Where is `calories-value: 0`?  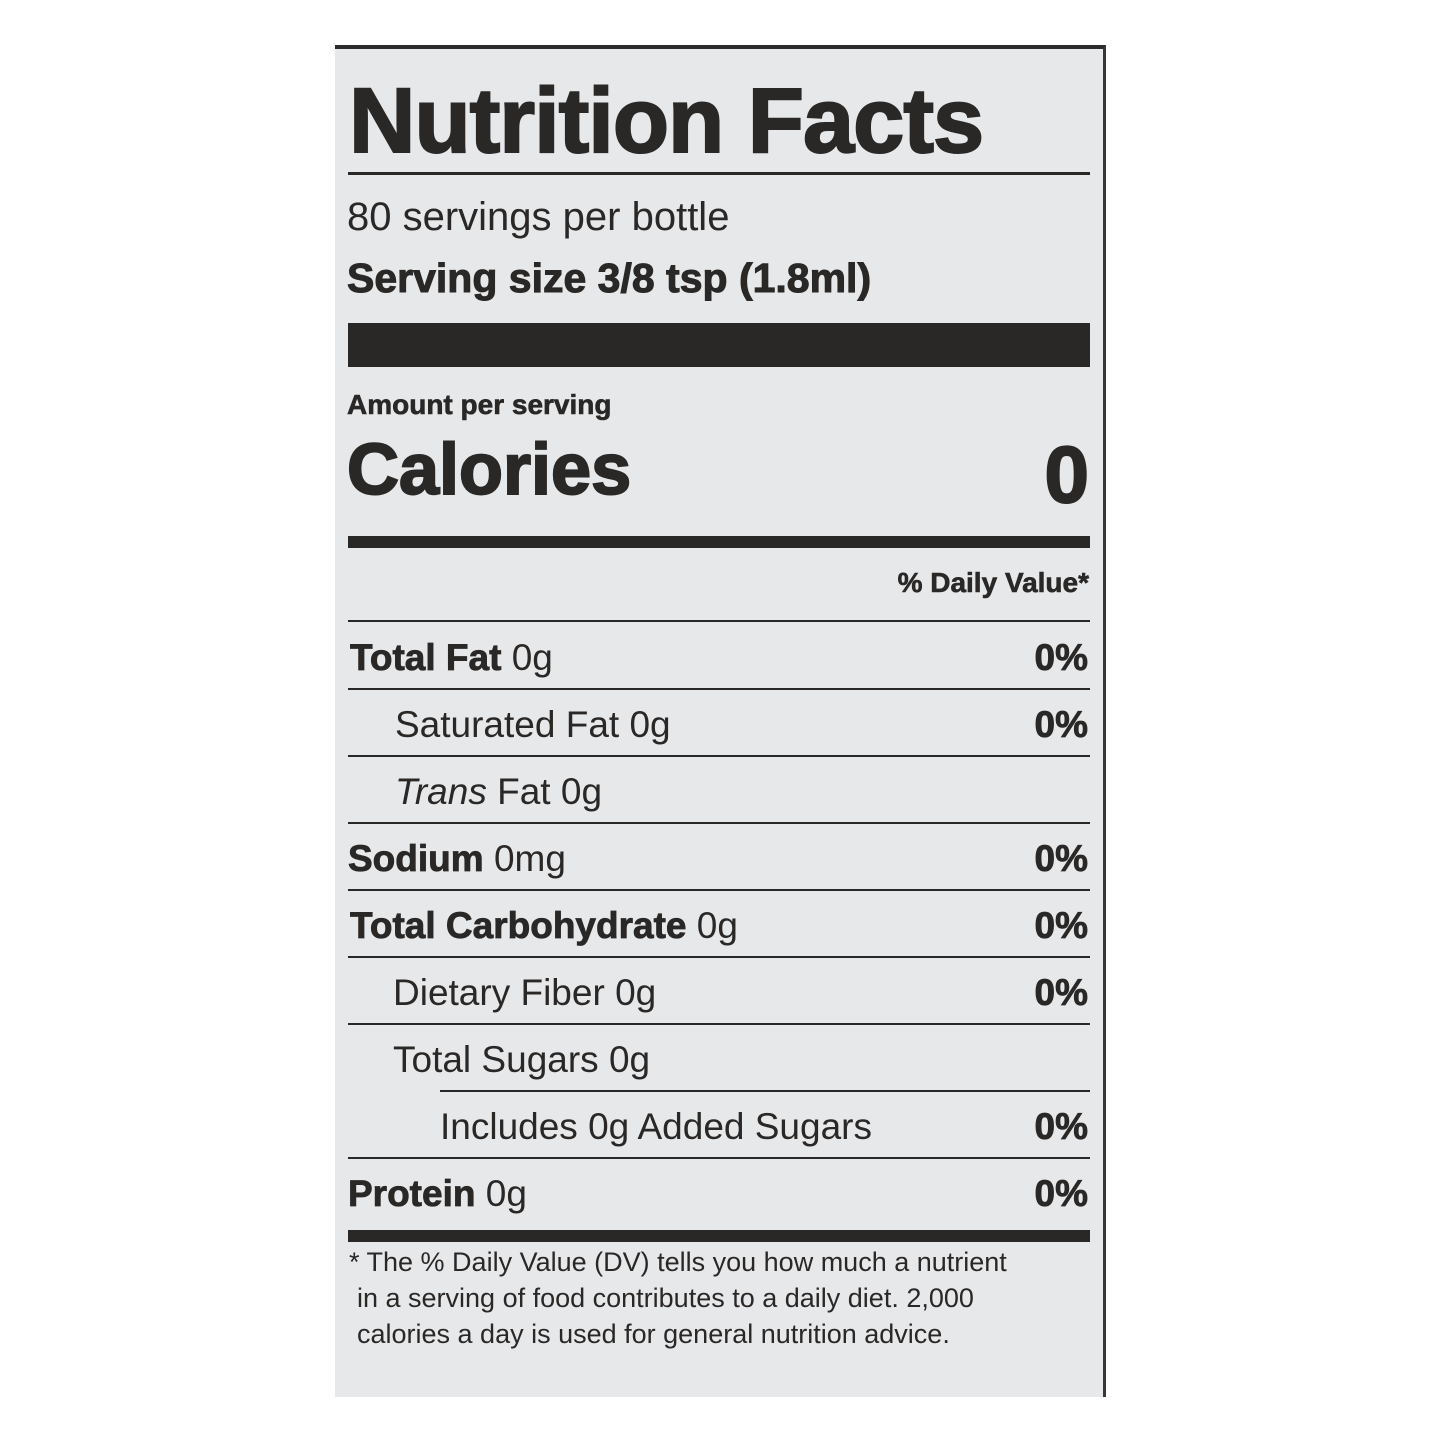
calories-value: 0 is located at coordinates (1067, 474).